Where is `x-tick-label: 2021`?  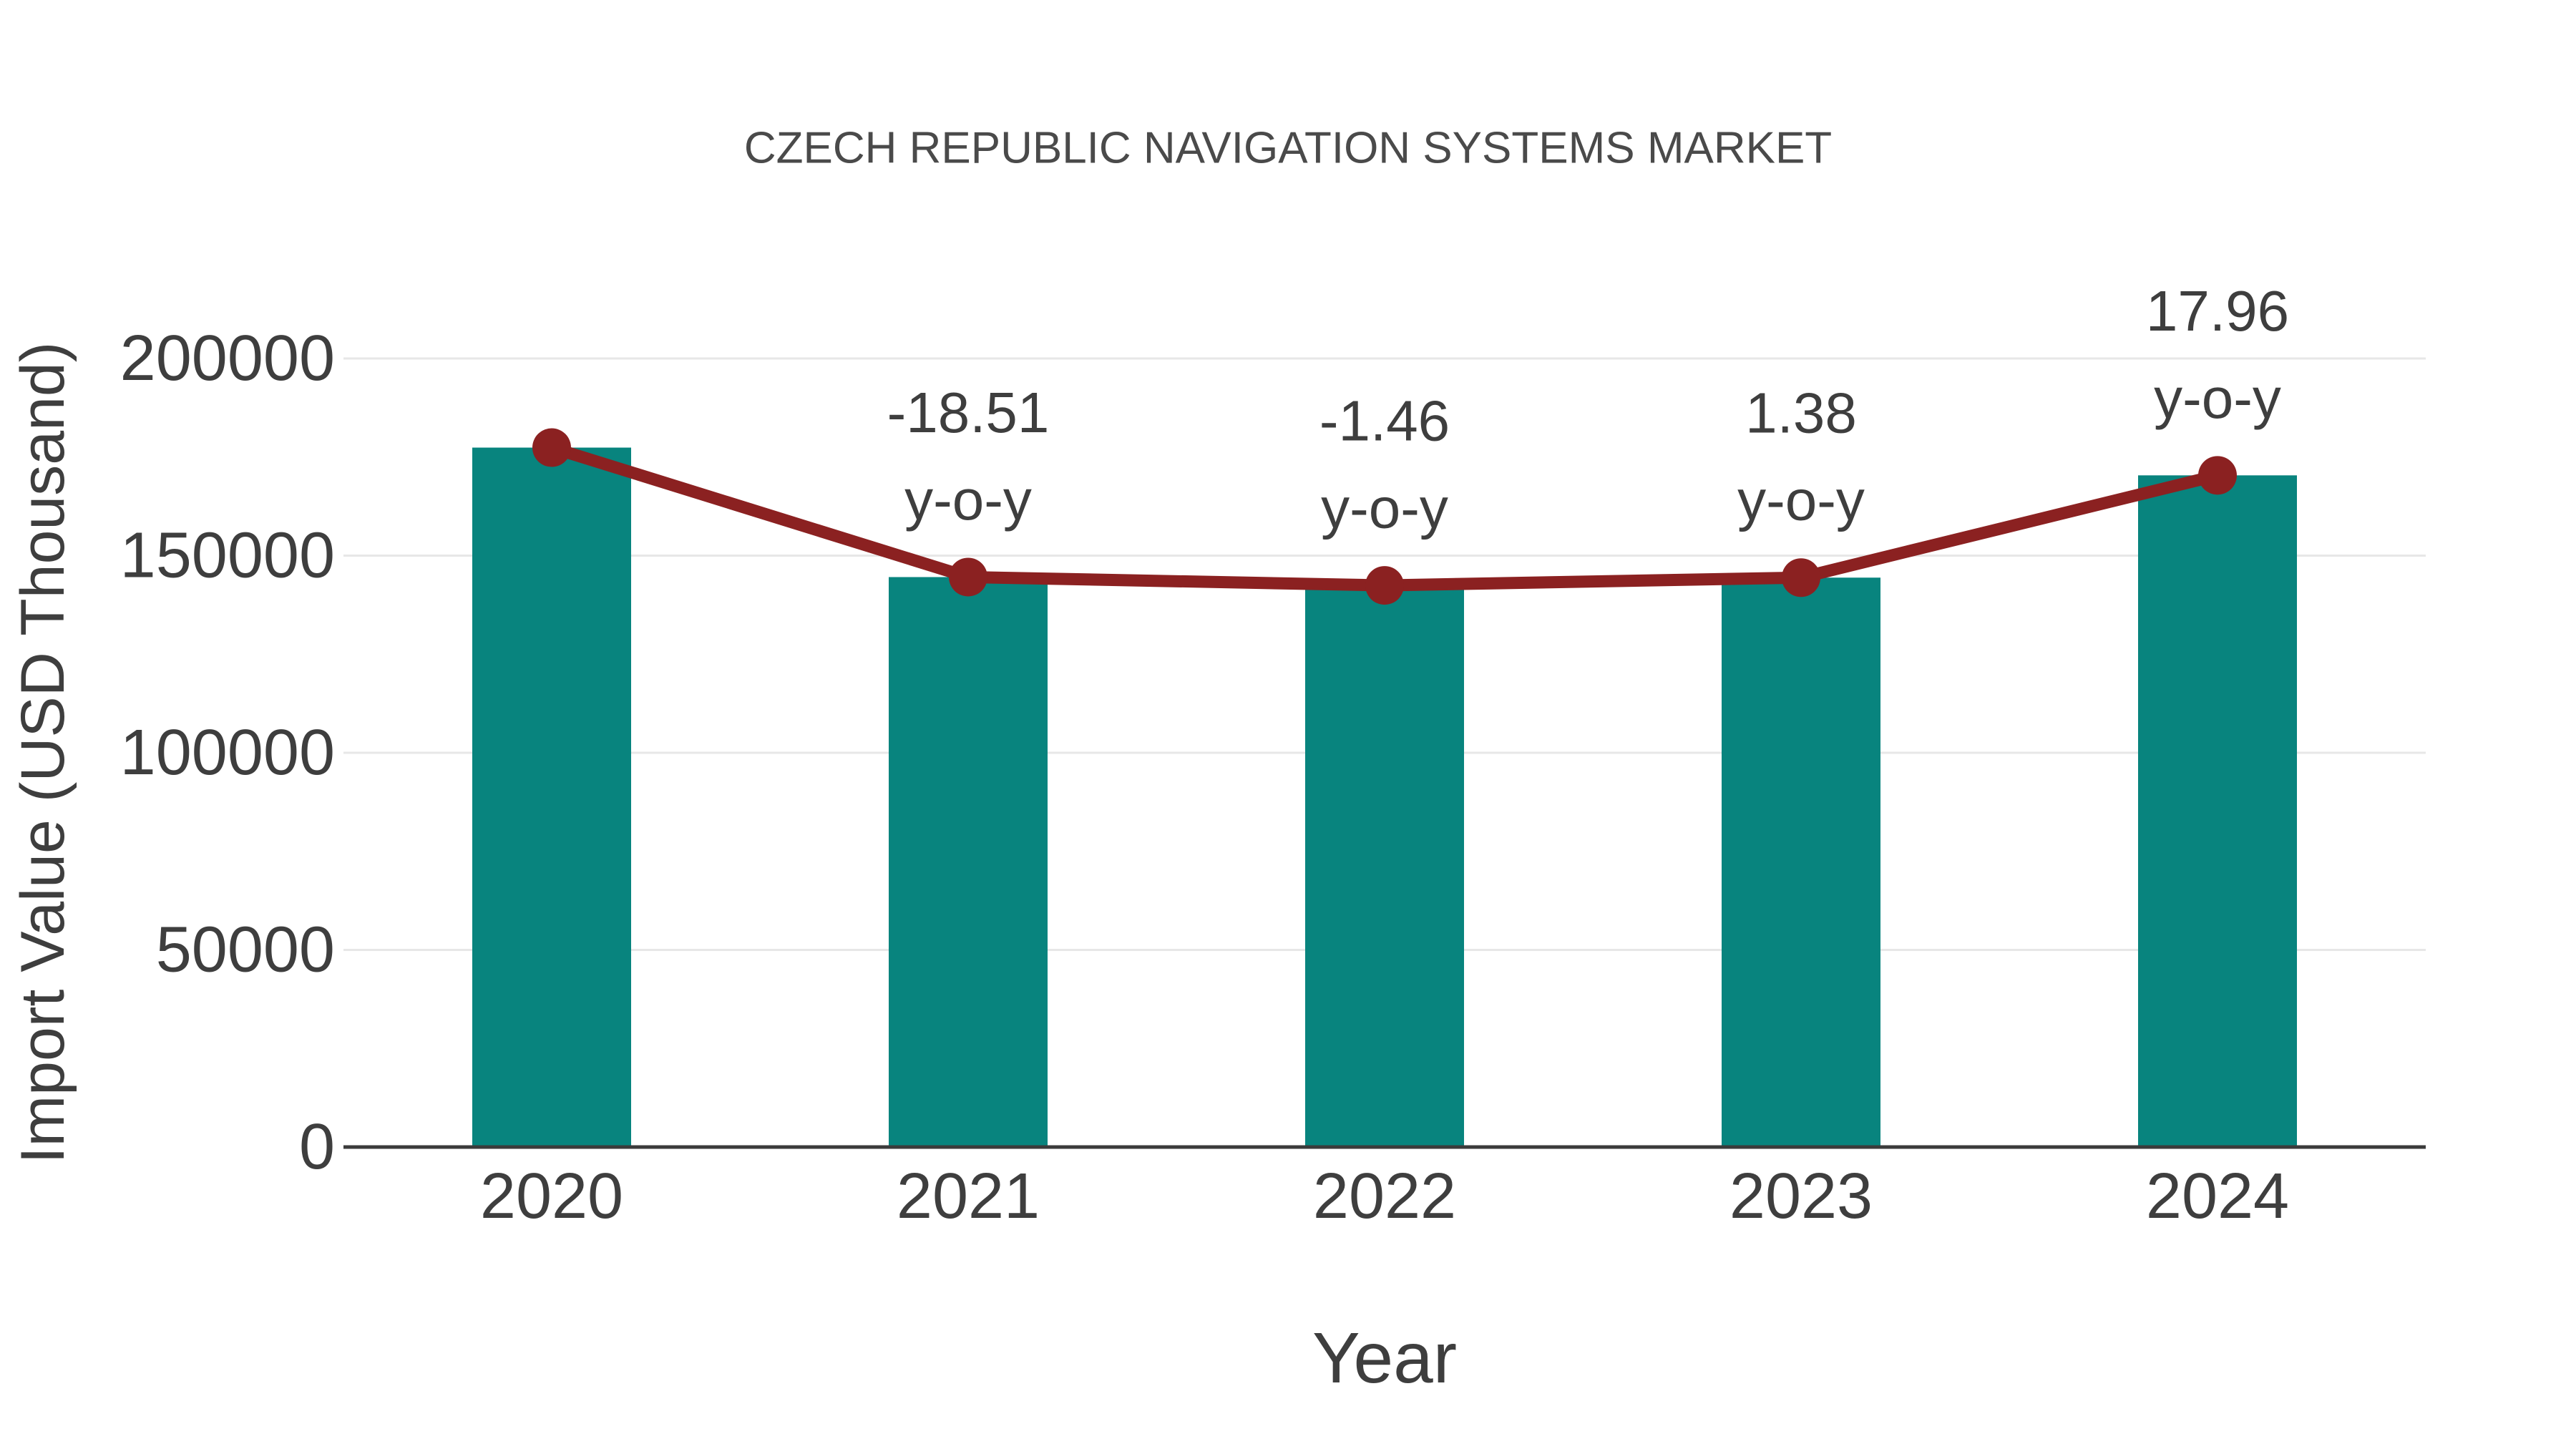
x-tick-label: 2021 is located at coordinates (968, 1196).